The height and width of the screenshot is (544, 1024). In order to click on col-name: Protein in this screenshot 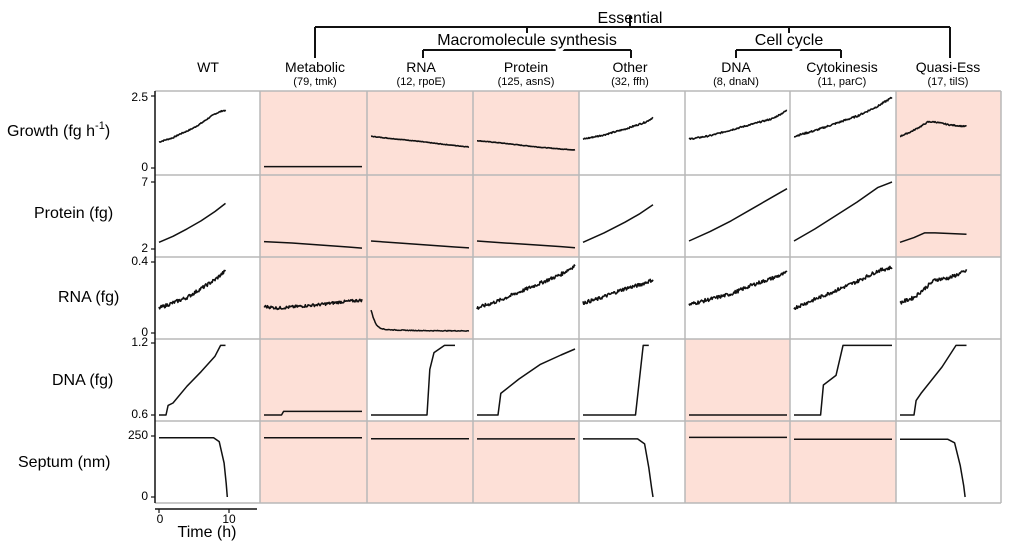, I will do `click(526, 67)`.